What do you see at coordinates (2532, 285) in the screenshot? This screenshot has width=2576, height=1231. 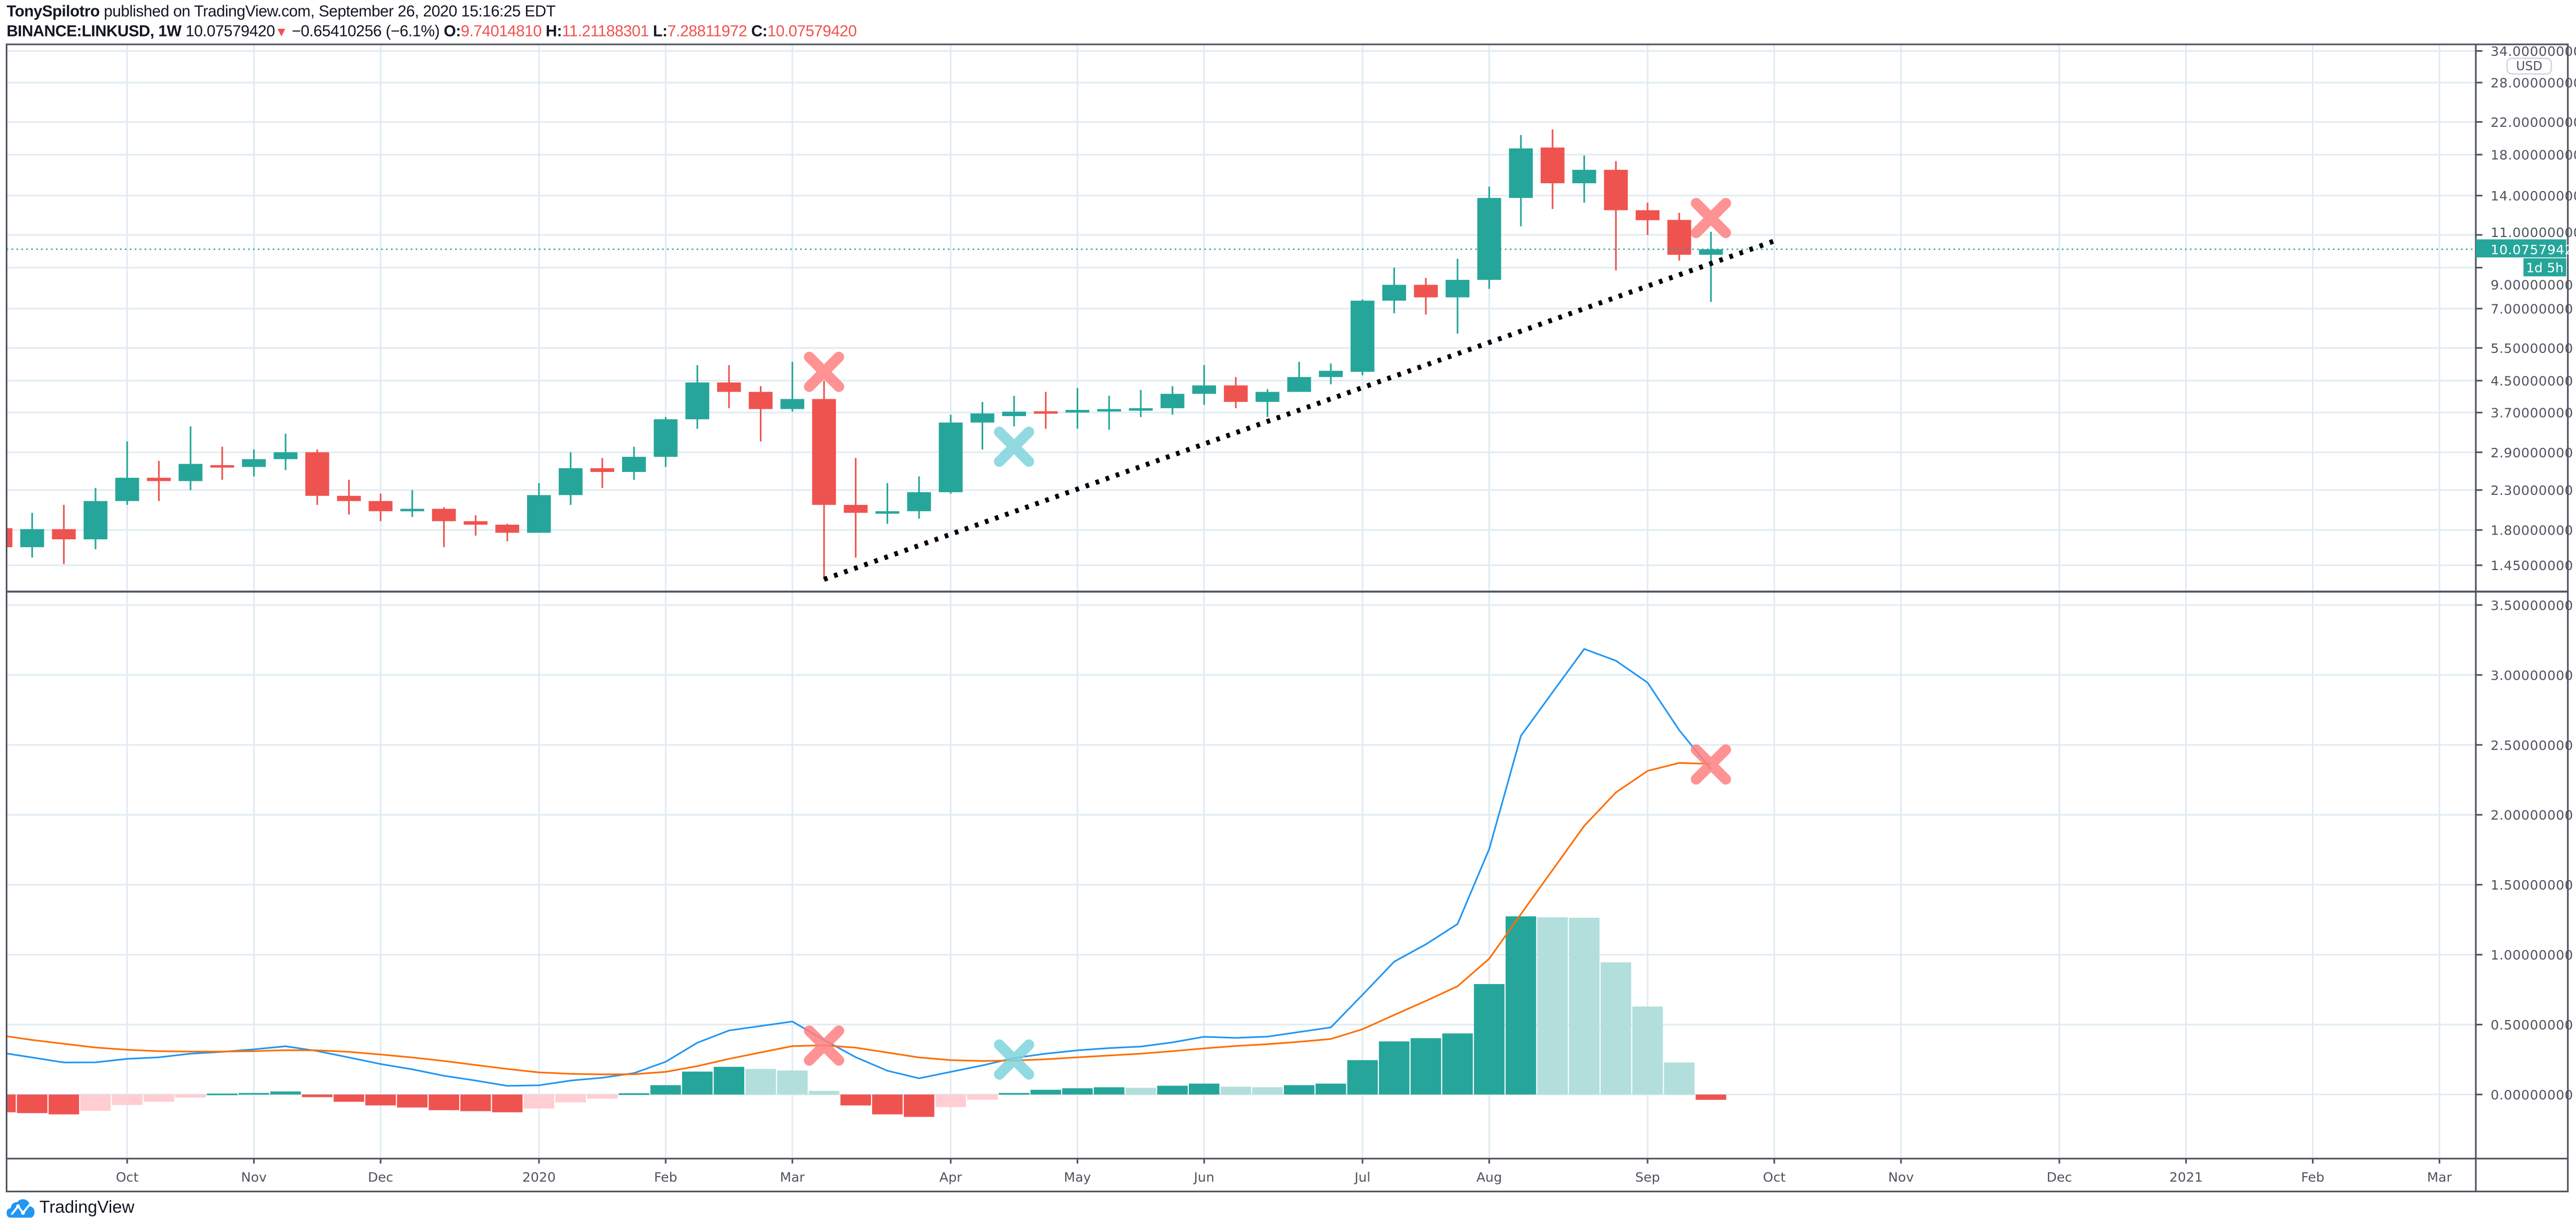 I see `price-tick-label: 9.00000000` at bounding box center [2532, 285].